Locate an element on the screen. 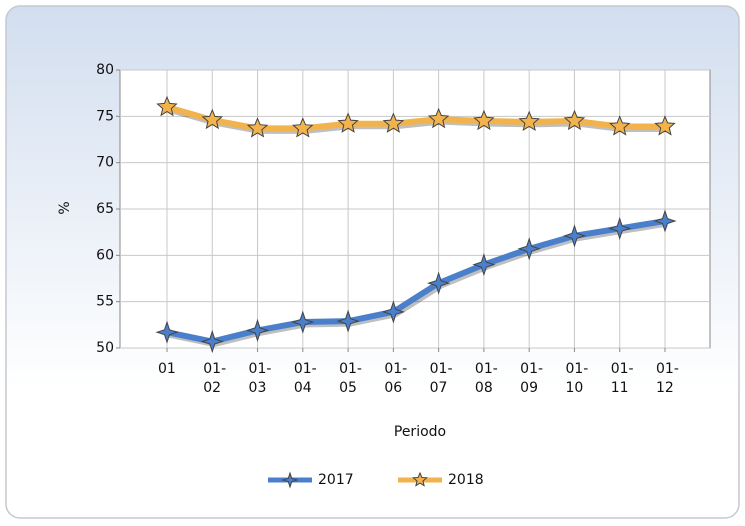 This screenshot has height=526, width=745. x-tick-label: 01-11 is located at coordinates (622, 378).